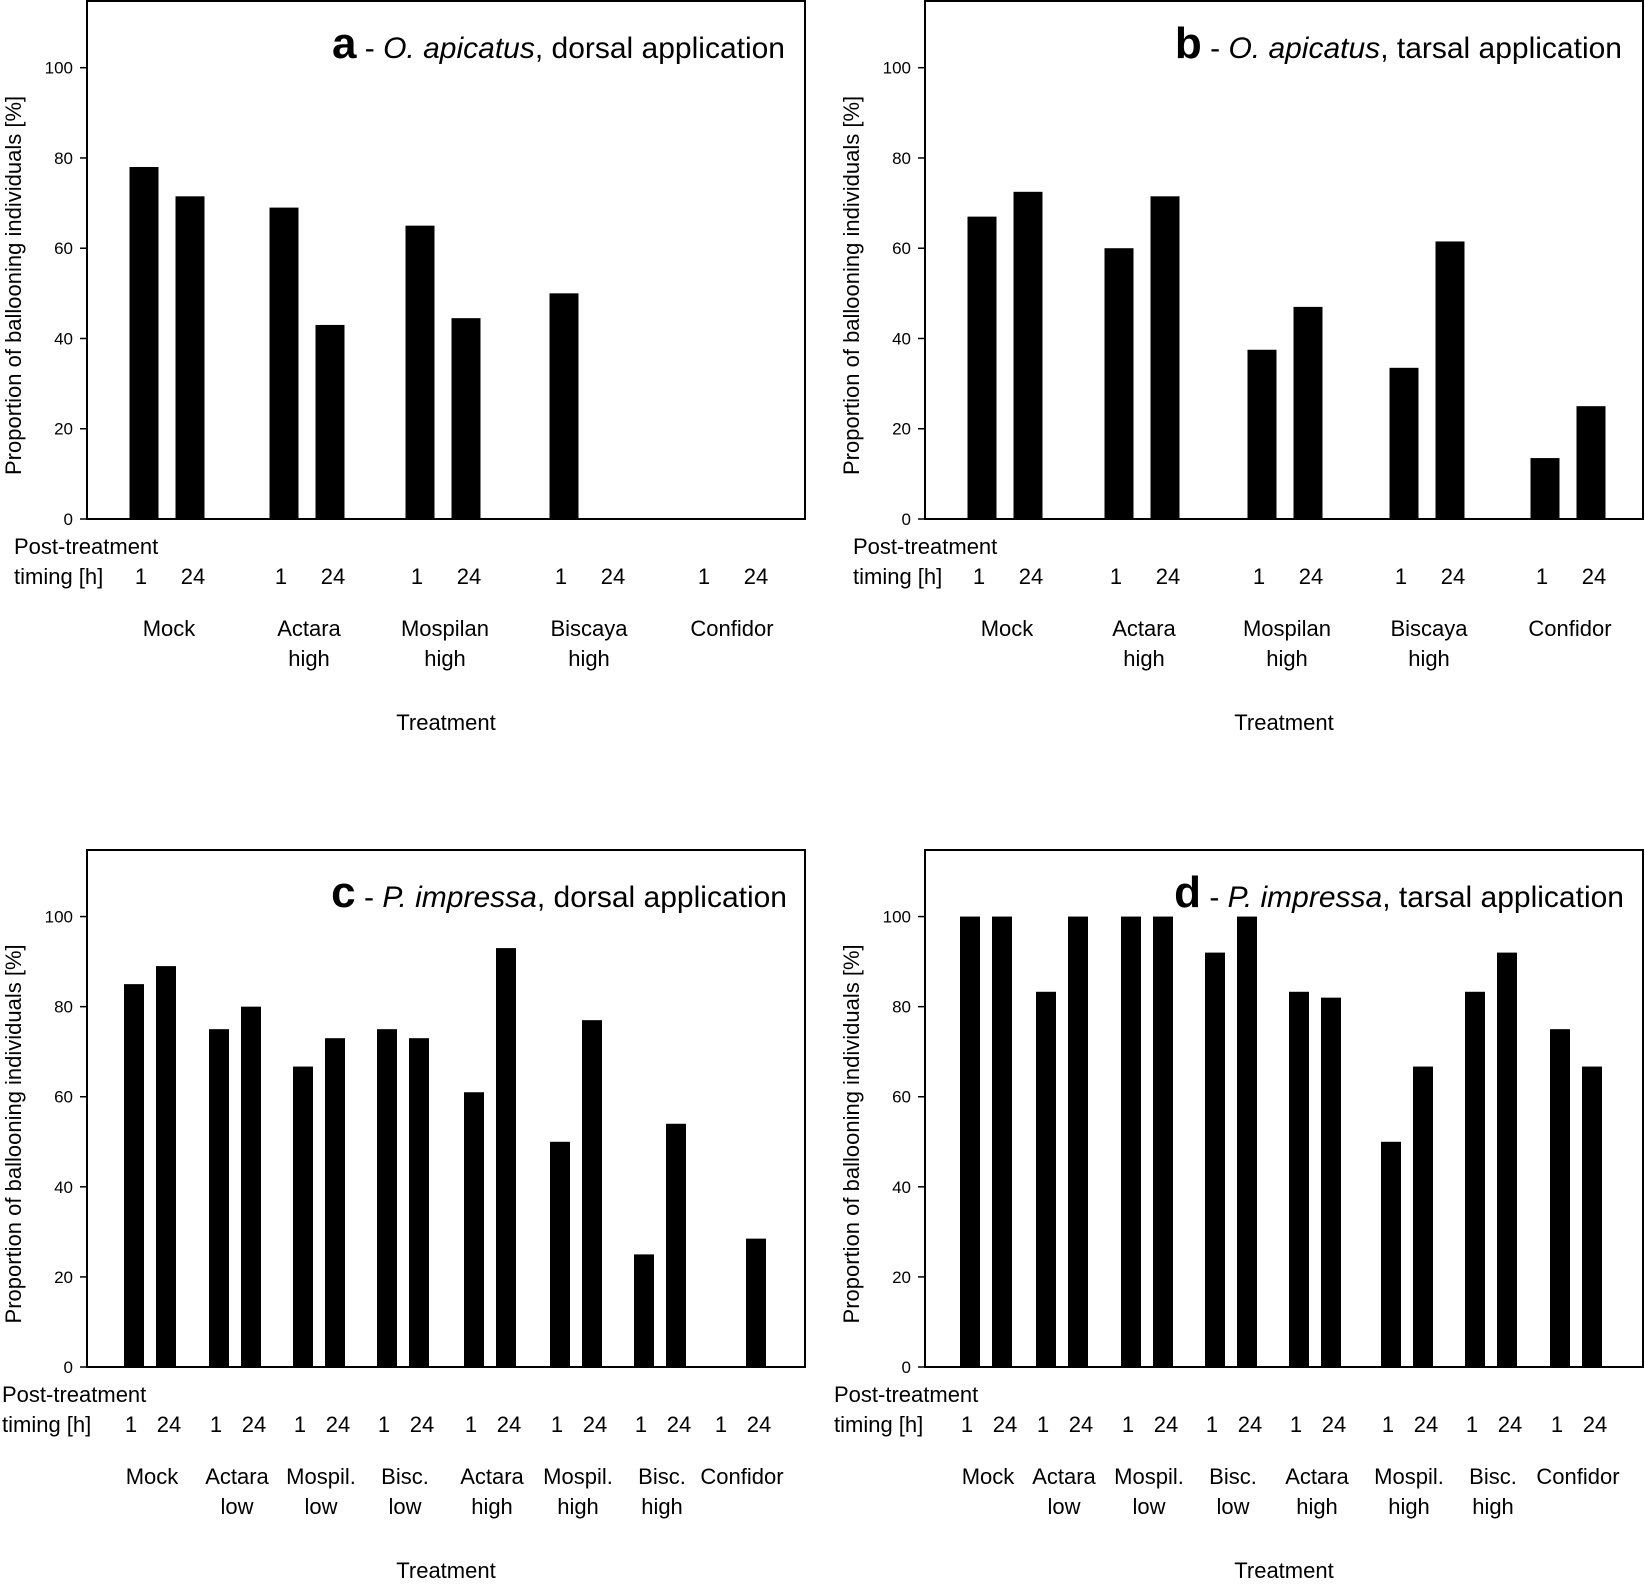  What do you see at coordinates (676, 1245) in the screenshot?
I see `bar-bisc-high-24h` at bounding box center [676, 1245].